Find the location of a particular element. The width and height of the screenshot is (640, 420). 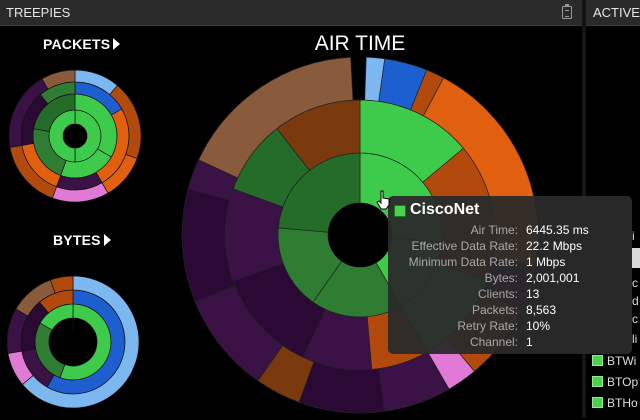

scroll-indicator is located at coordinates (636, 258).